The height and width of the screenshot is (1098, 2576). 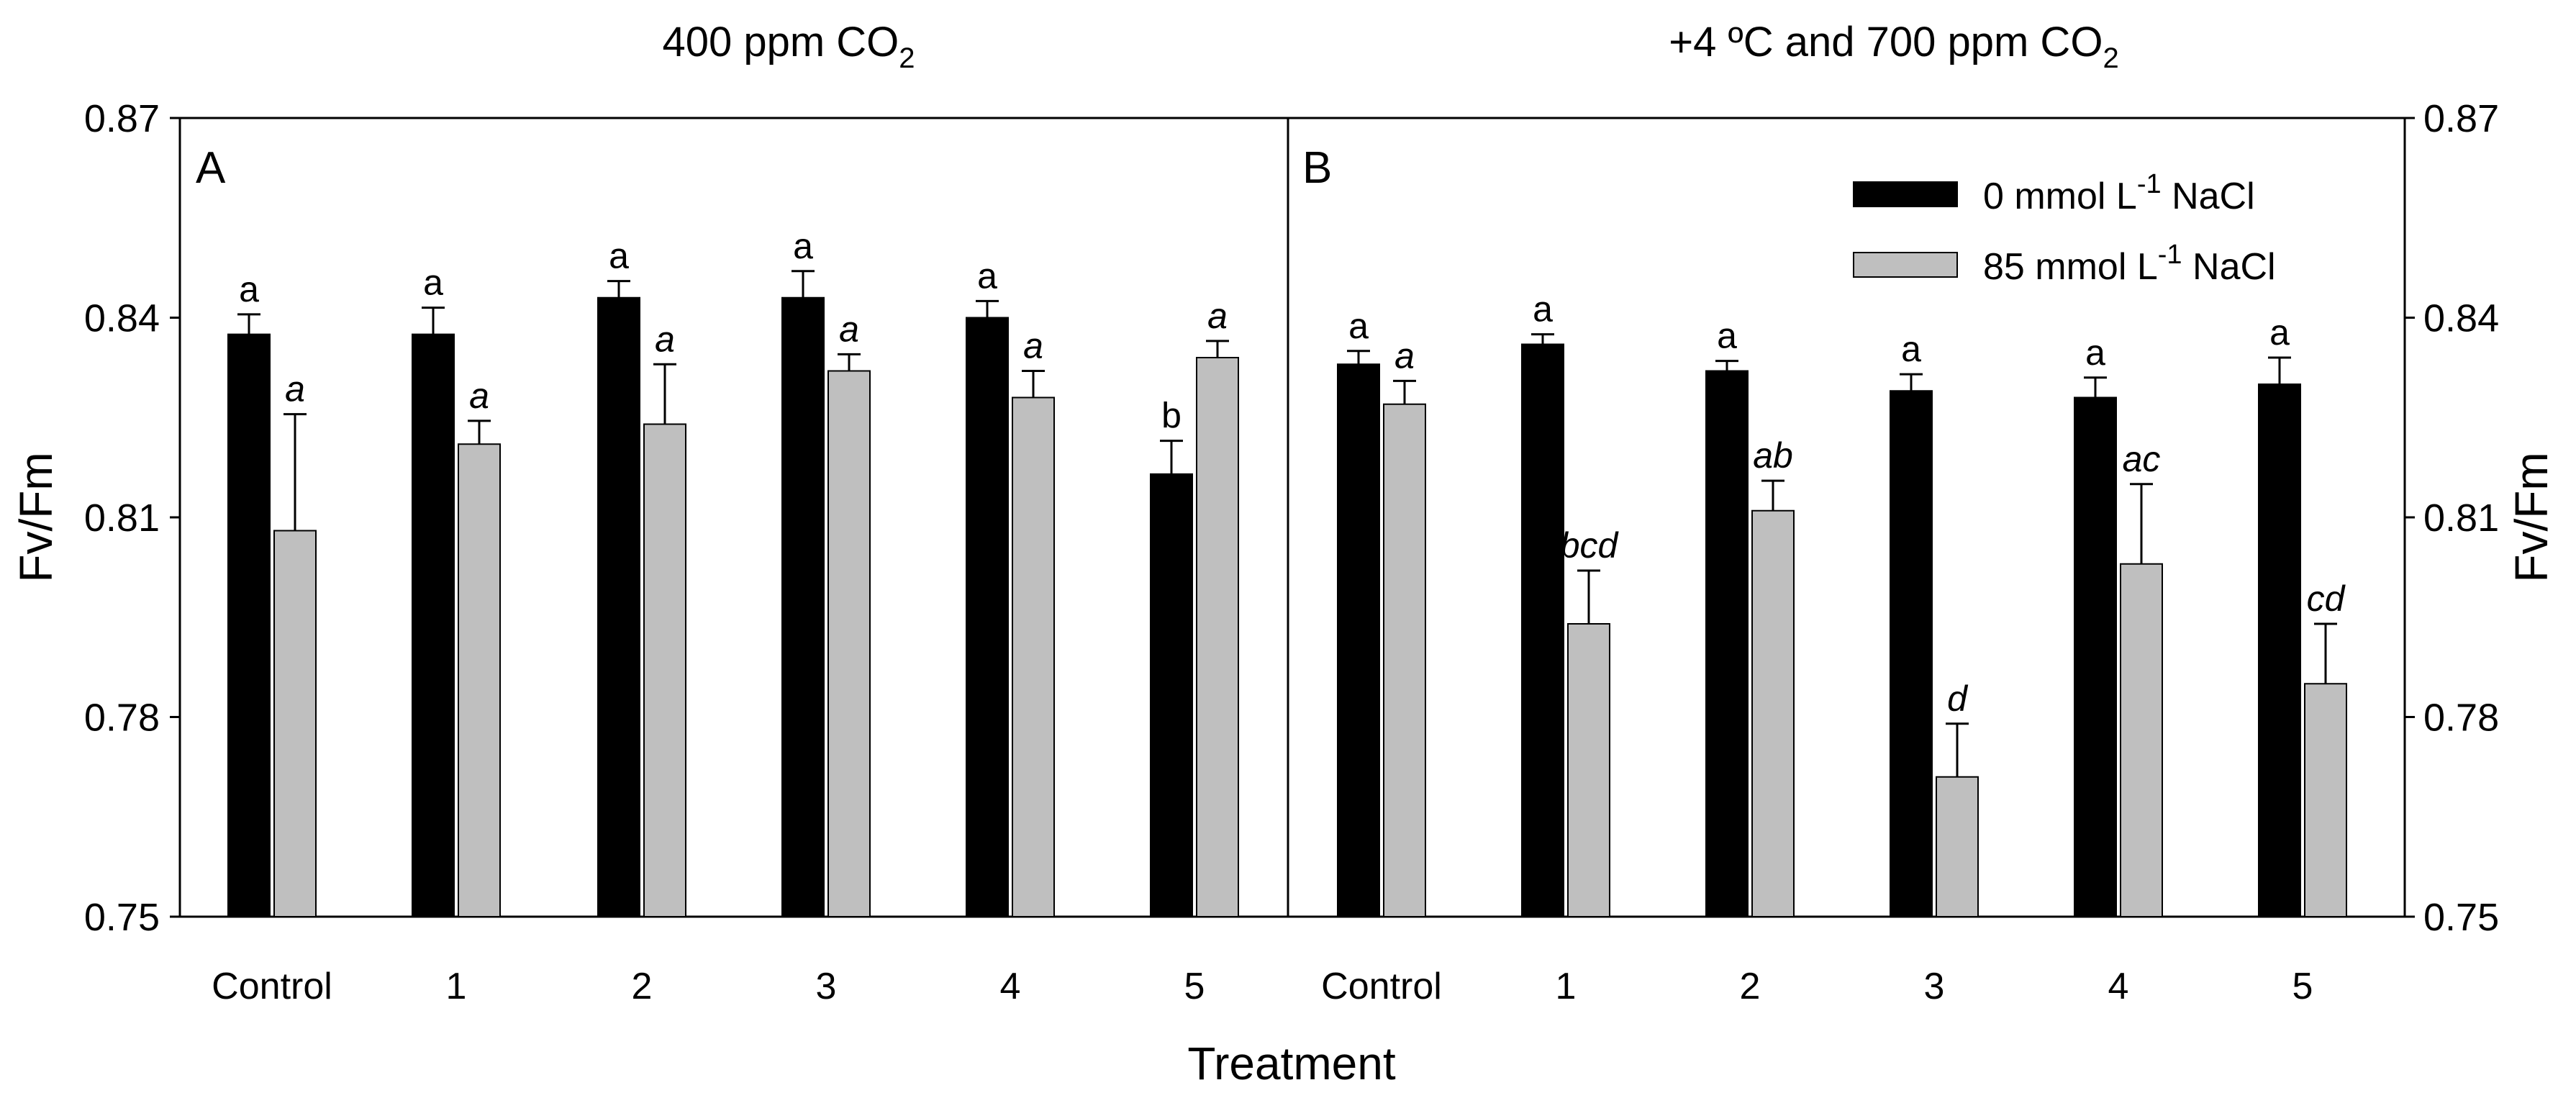 I want to click on x-tick-label-b-2: 2, so click(x=1751, y=986).